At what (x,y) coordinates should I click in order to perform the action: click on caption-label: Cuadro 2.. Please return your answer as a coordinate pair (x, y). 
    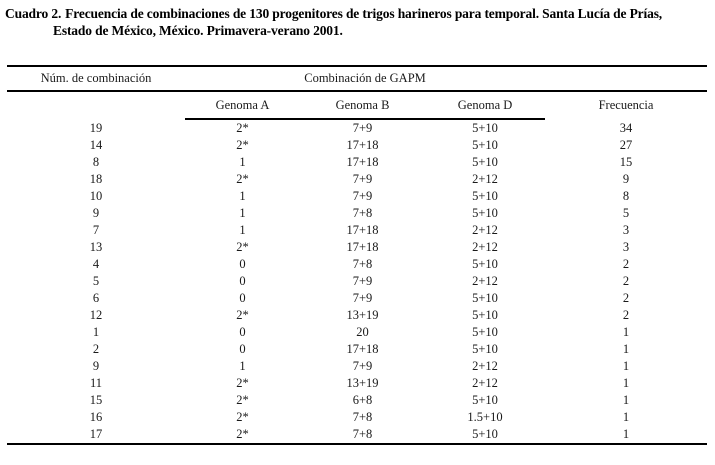
    Looking at the image, I should click on (33, 13).